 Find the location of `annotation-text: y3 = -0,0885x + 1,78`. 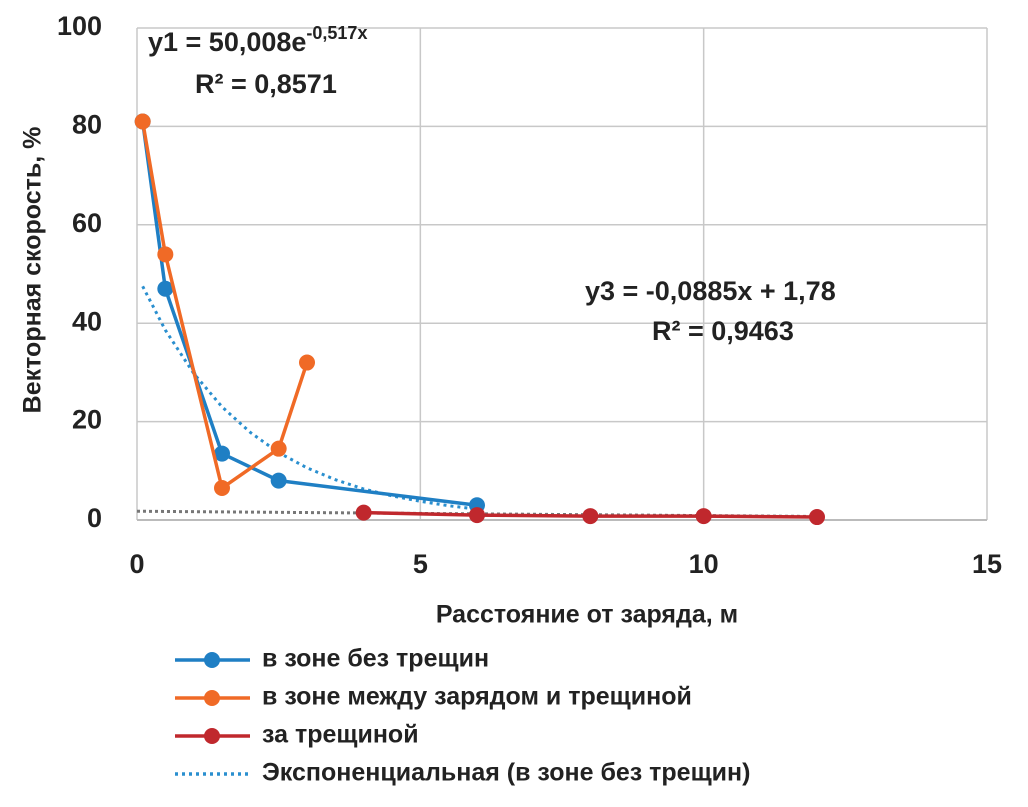

annotation-text: y3 = -0,0885x + 1,78 is located at coordinates (710, 291).